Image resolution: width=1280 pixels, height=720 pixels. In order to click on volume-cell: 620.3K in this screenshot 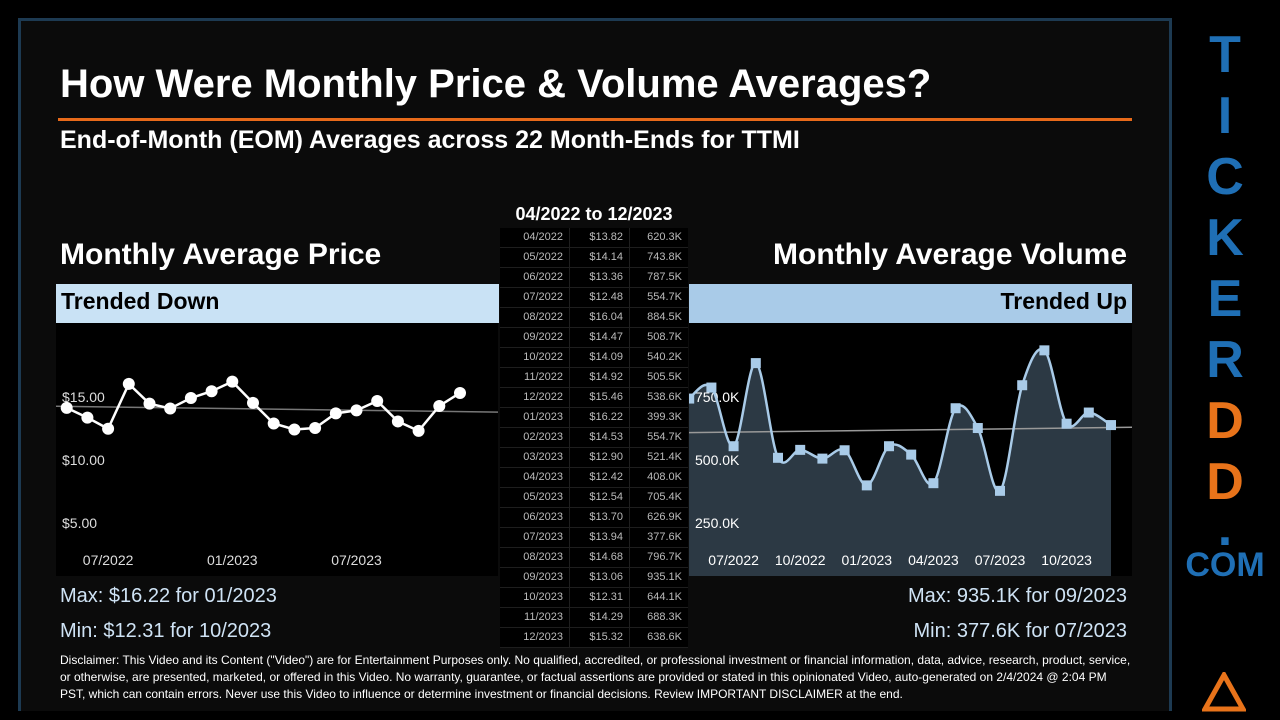, I will do `click(664, 237)`.